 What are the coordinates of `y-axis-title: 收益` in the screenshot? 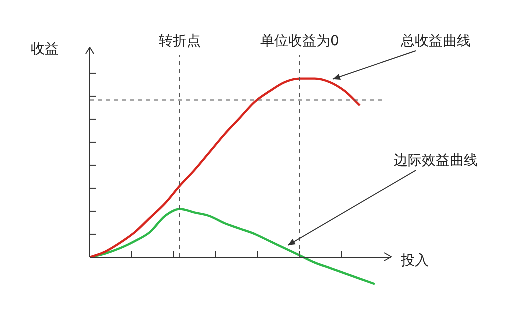 It's located at (45, 50).